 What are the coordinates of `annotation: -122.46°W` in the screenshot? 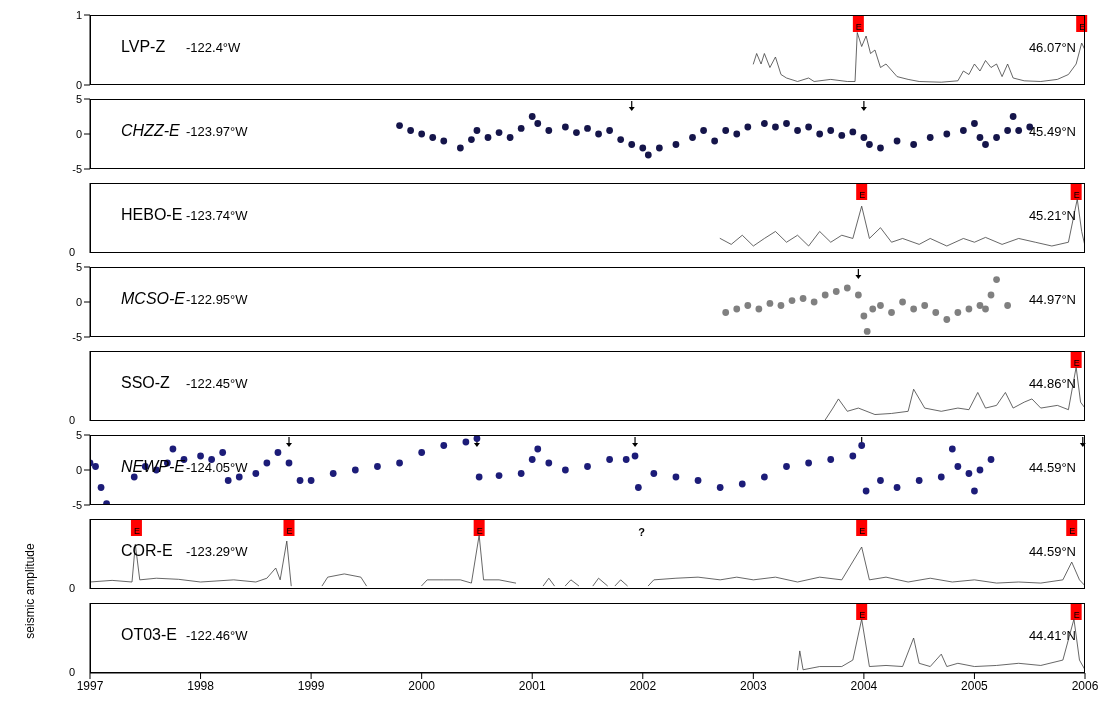 It's located at (217, 635).